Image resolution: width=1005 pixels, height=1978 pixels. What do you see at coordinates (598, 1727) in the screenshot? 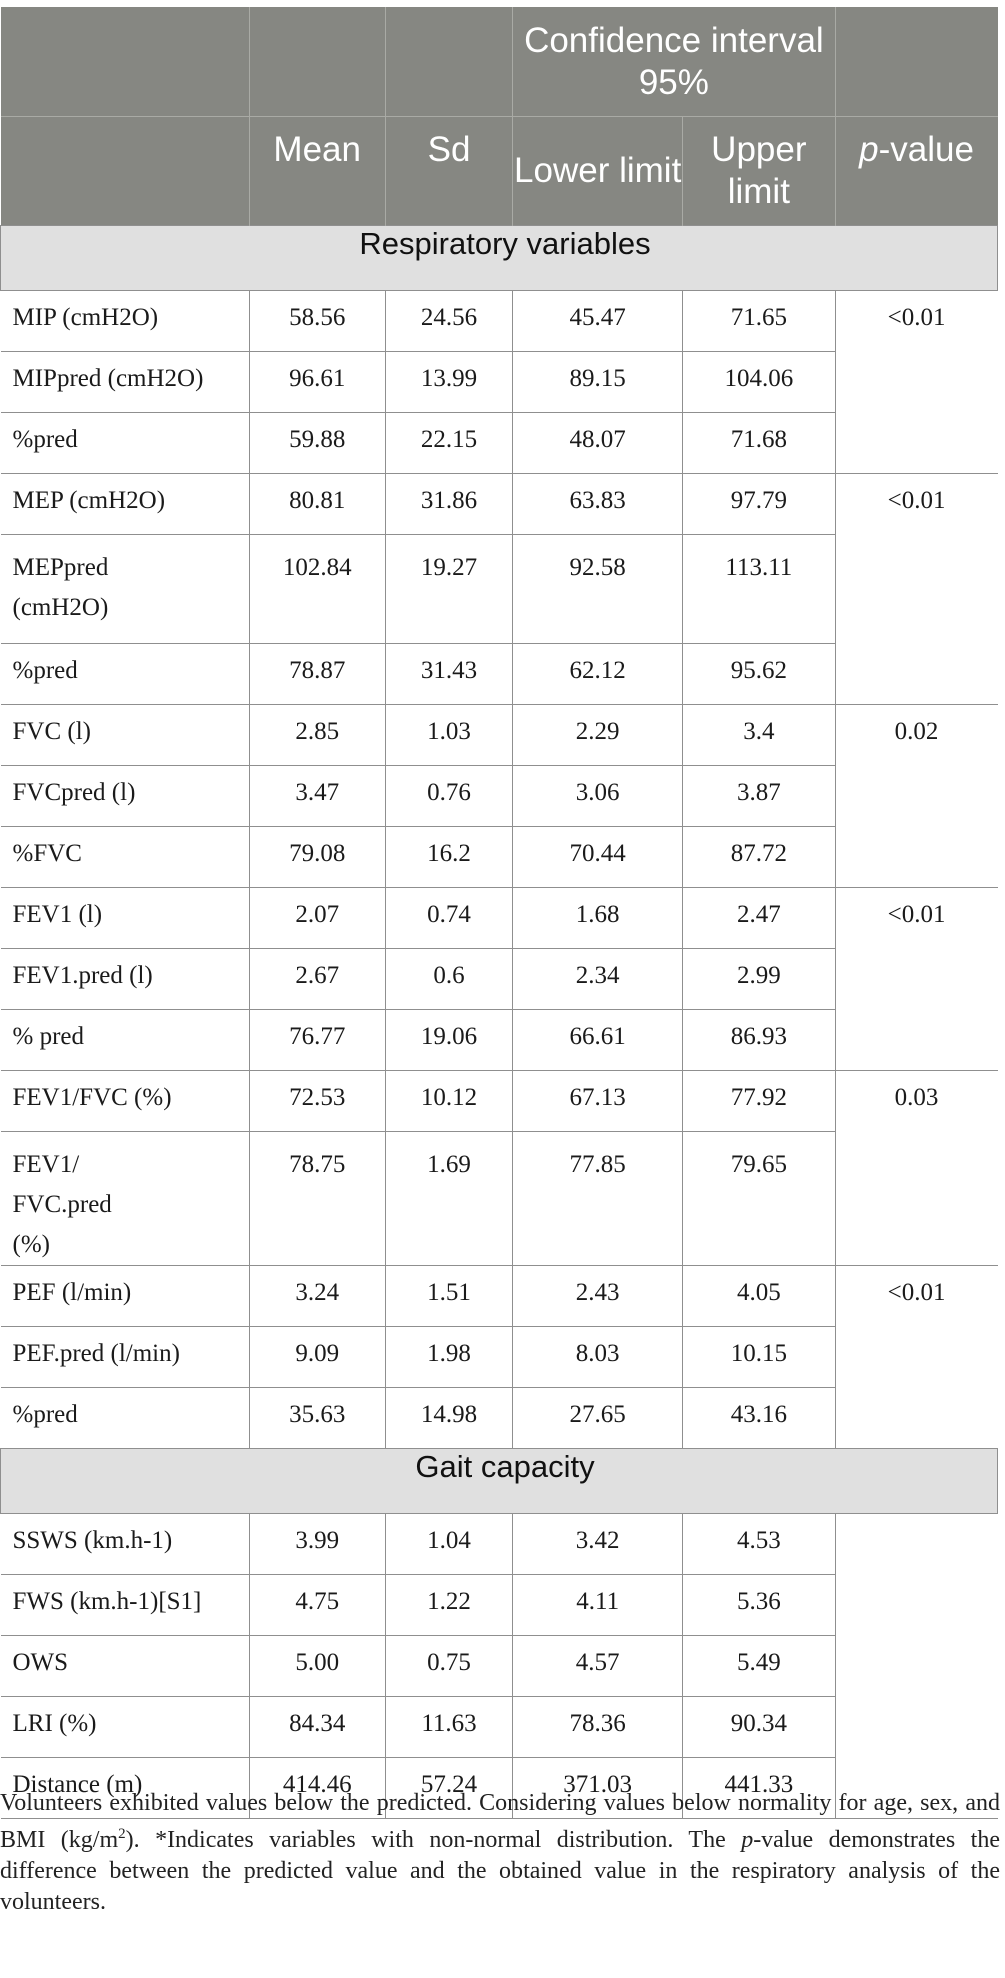
I see `cell-lower: 78.36` at bounding box center [598, 1727].